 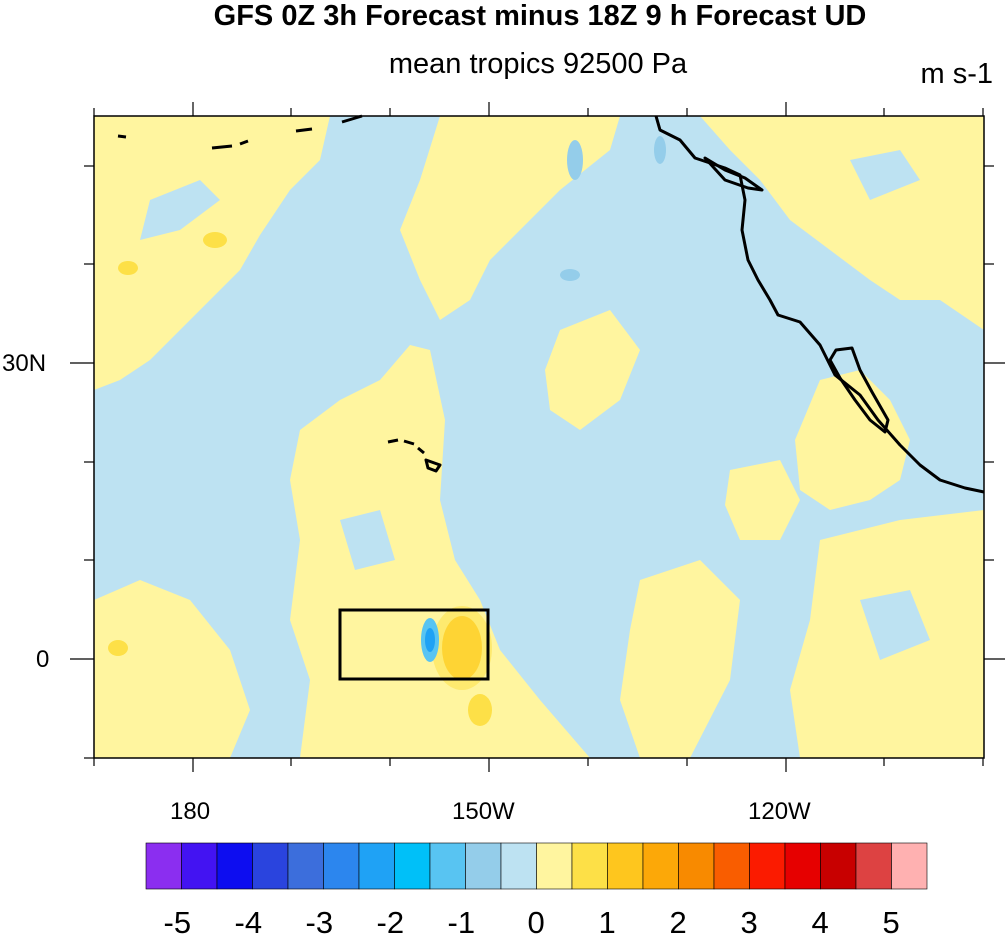 I want to click on colorbar-tick-label: -1, so click(x=461, y=922).